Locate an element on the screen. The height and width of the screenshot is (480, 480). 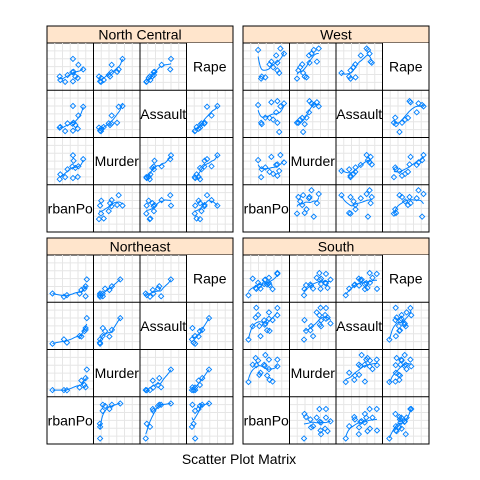
cell-south-r2-c0 is located at coordinates (266, 373).